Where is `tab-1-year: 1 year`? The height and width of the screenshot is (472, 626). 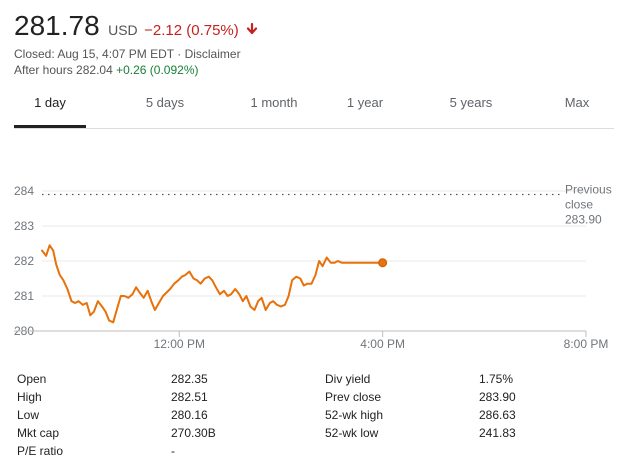 tab-1-year: 1 year is located at coordinates (365, 107).